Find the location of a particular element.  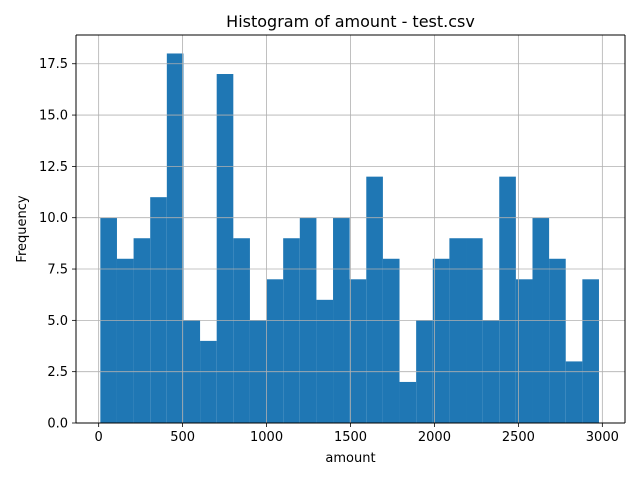

x-tick-label: 500 is located at coordinates (182, 437).